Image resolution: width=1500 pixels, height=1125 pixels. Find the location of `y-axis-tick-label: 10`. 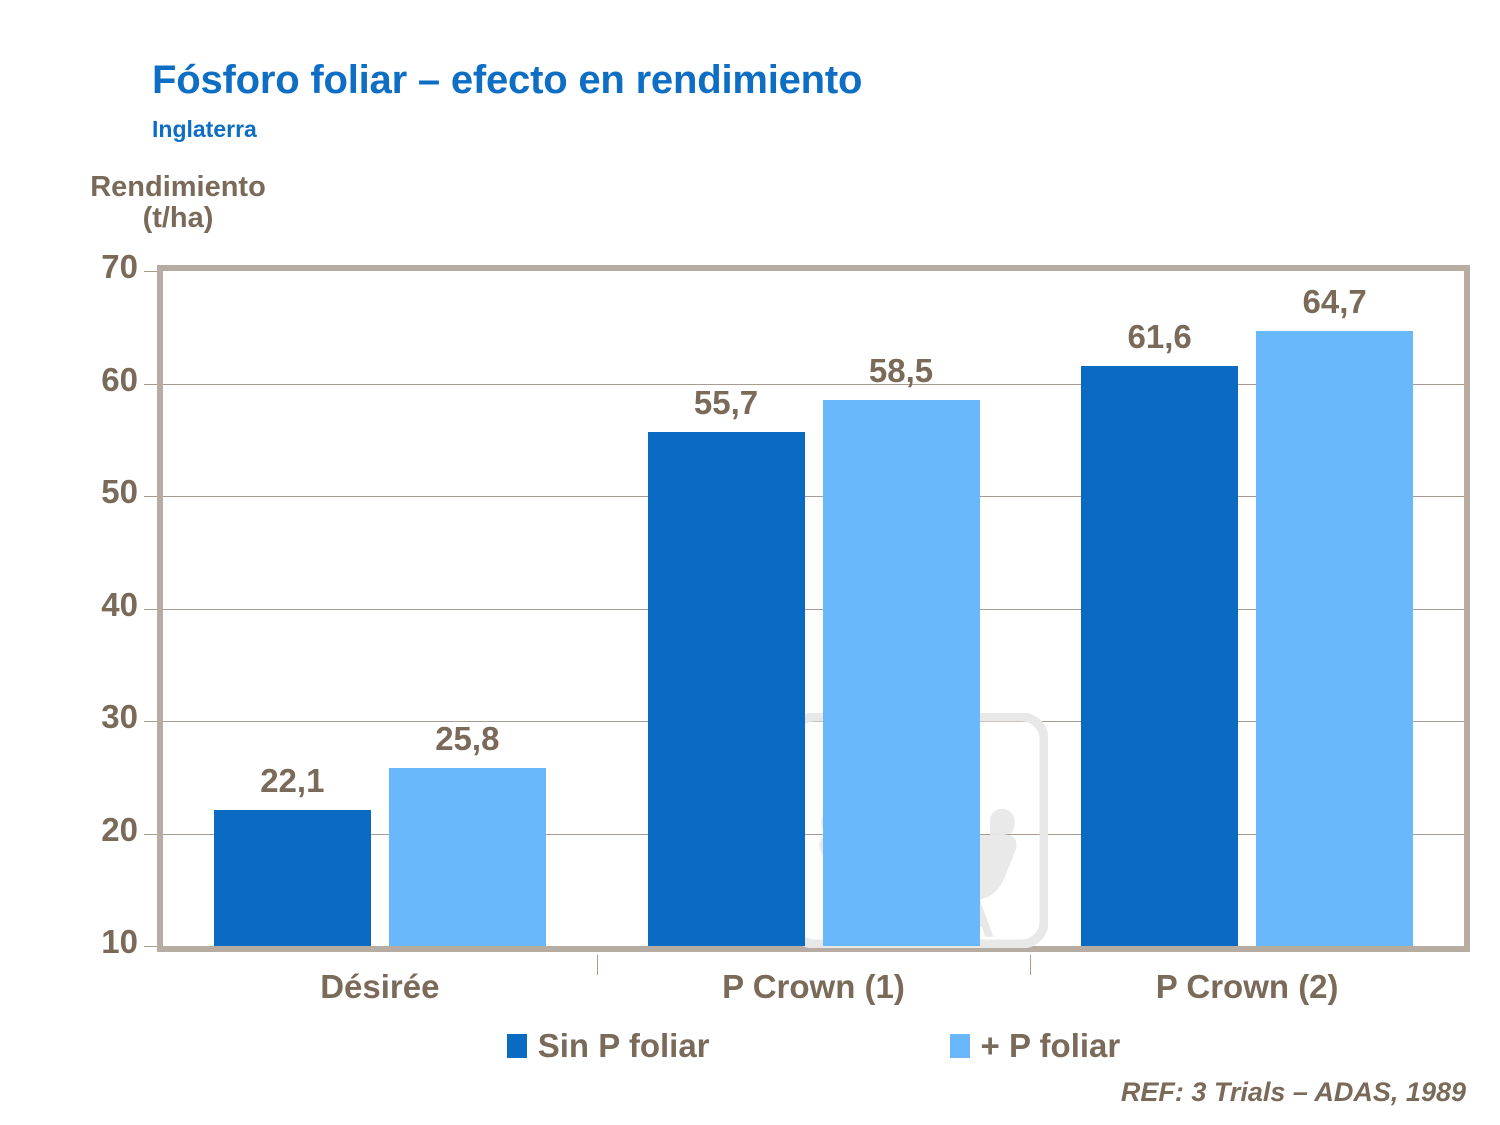

y-axis-tick-label: 10 is located at coordinates (119, 941).